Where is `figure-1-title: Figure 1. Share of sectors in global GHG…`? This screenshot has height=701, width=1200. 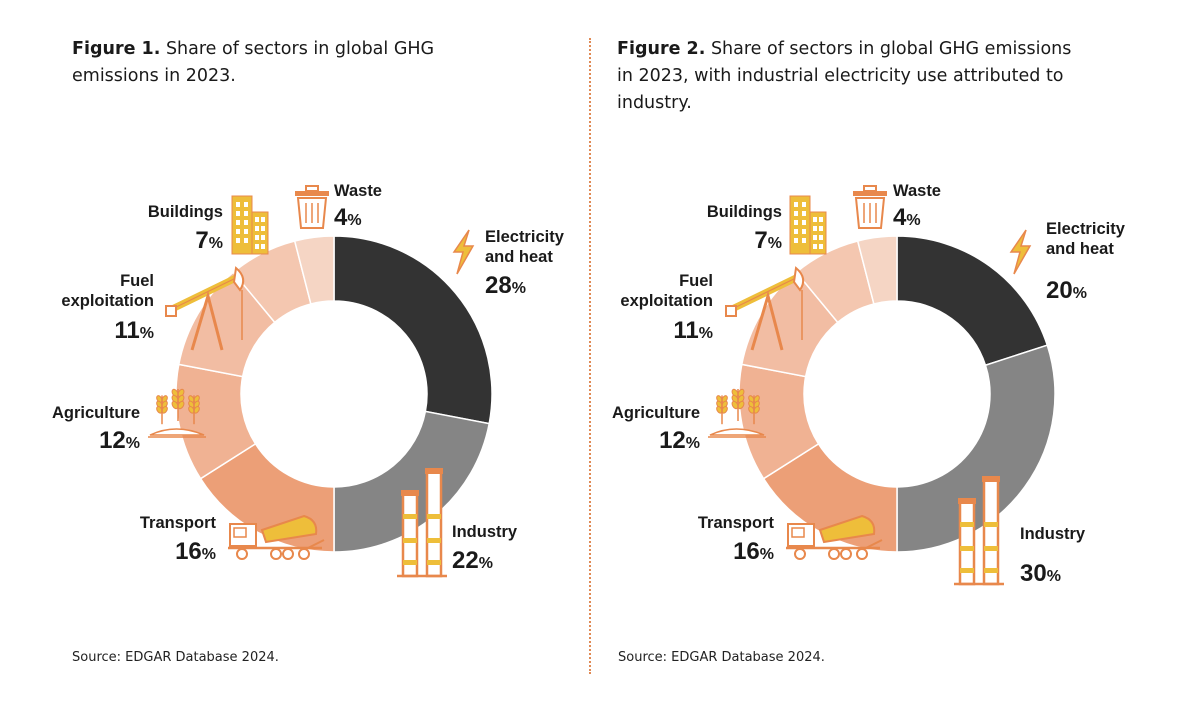 figure-1-title: Figure 1. Share of sectors in global GHG… is located at coordinates (282, 63).